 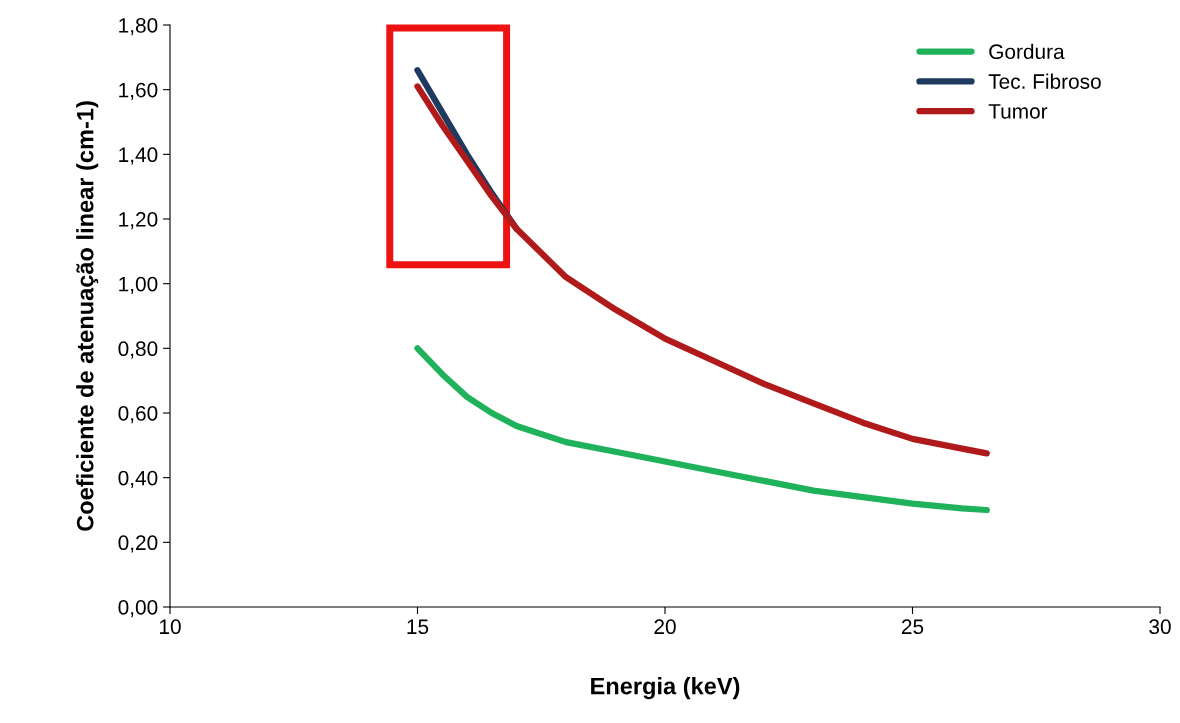 What do you see at coordinates (1018, 111) in the screenshot?
I see `legend-label: Tumor` at bounding box center [1018, 111].